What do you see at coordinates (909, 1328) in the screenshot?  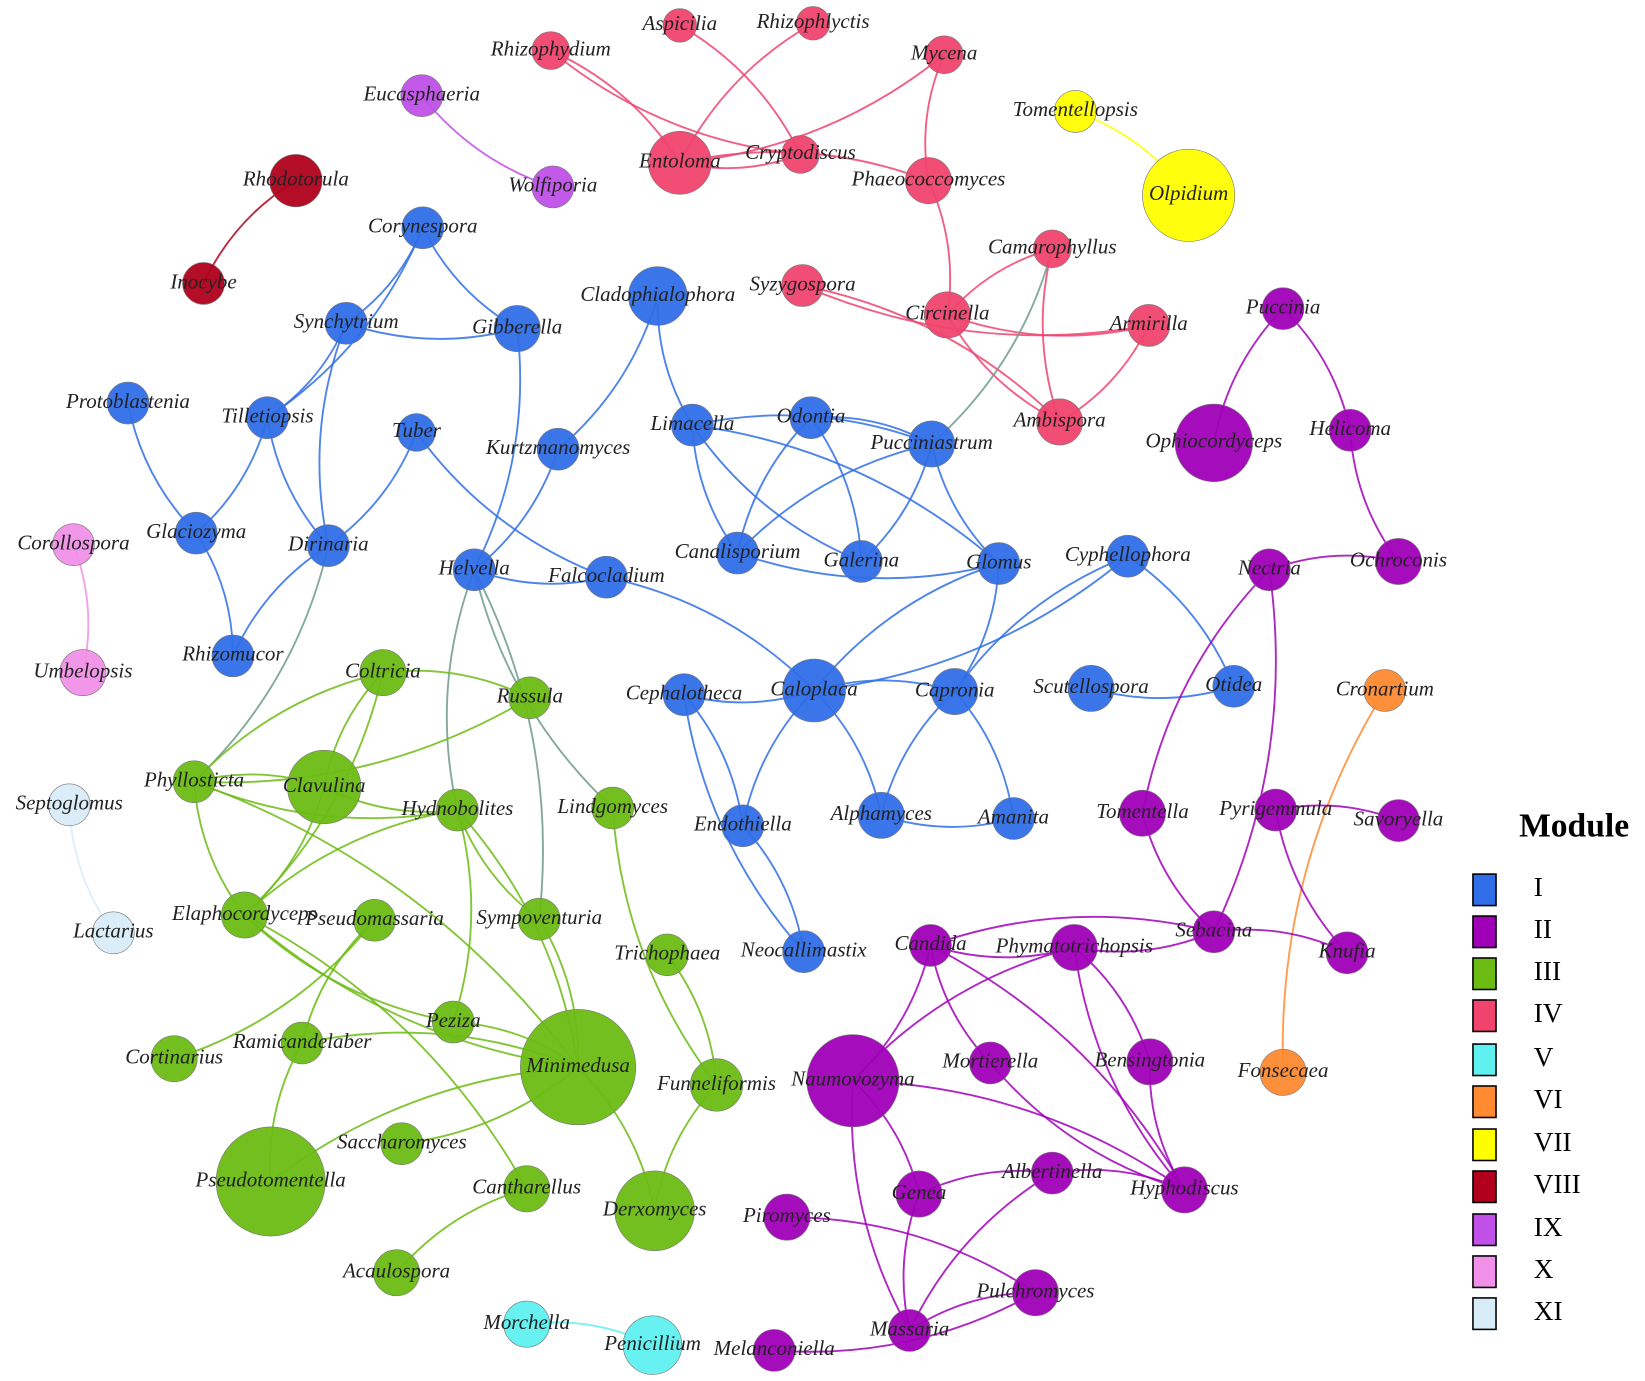 I see `node-label: Massaria` at bounding box center [909, 1328].